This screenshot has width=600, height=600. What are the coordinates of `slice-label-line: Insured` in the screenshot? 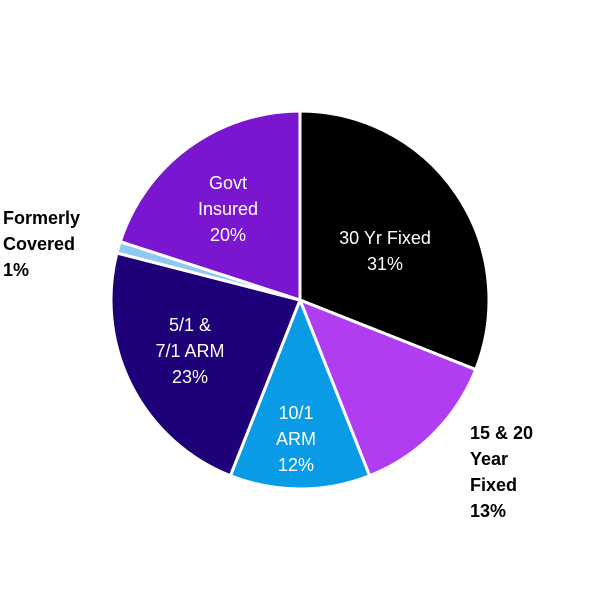 It's located at (228, 209).